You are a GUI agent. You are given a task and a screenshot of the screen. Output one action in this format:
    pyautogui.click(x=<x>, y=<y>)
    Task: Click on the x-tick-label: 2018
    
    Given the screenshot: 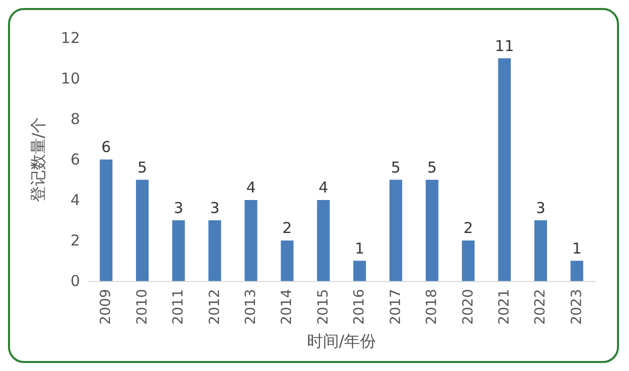 What is the action you would take?
    pyautogui.click(x=432, y=307)
    